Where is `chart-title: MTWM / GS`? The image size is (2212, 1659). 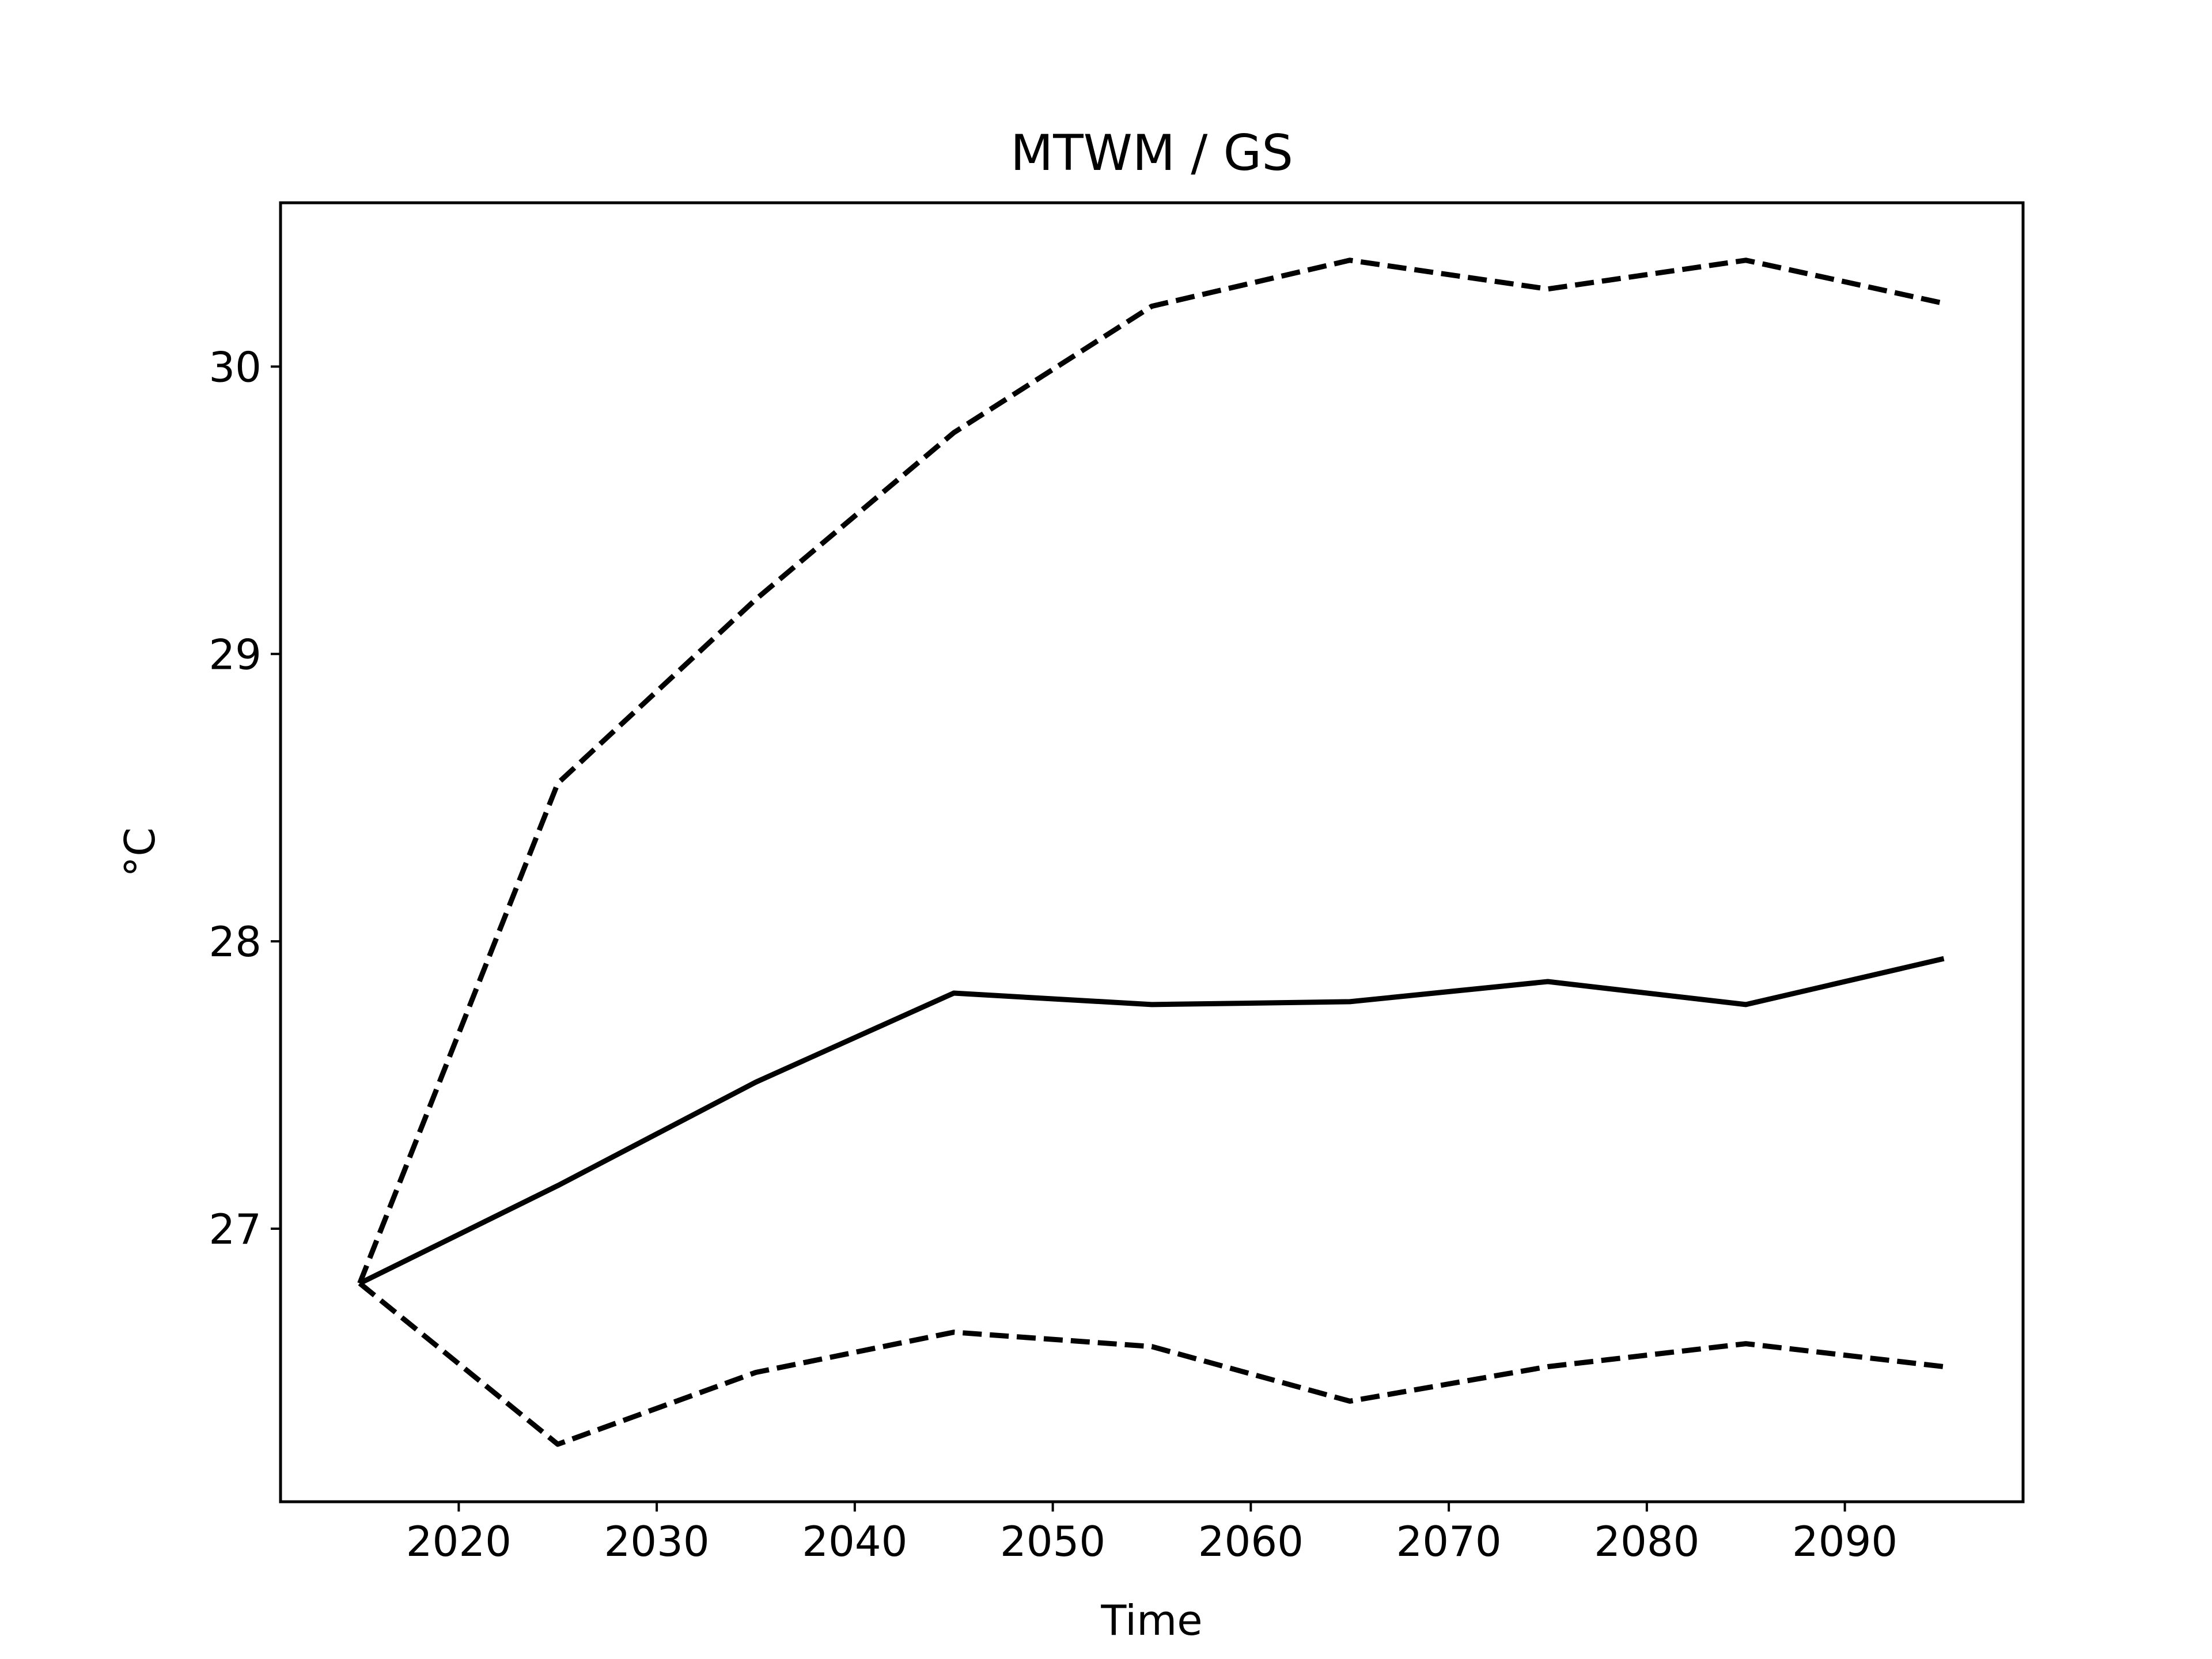
chart-title: MTWM / GS is located at coordinates (1151, 153).